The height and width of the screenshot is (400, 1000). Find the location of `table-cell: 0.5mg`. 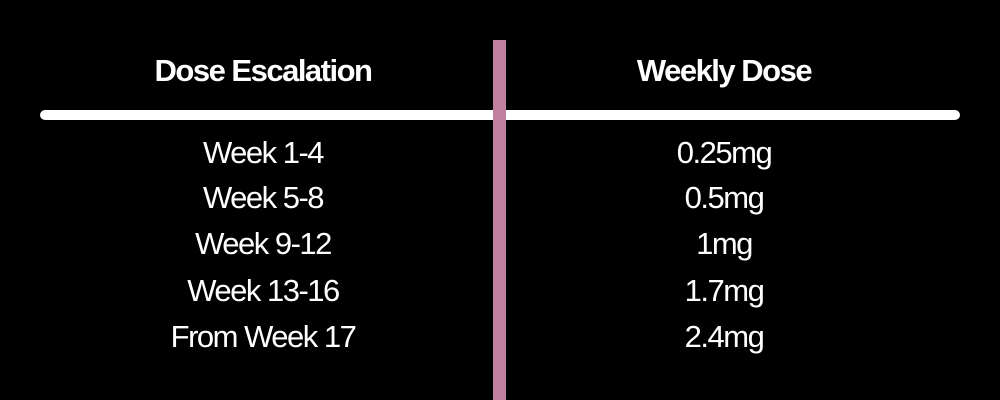

table-cell: 0.5mg is located at coordinates (724, 197).